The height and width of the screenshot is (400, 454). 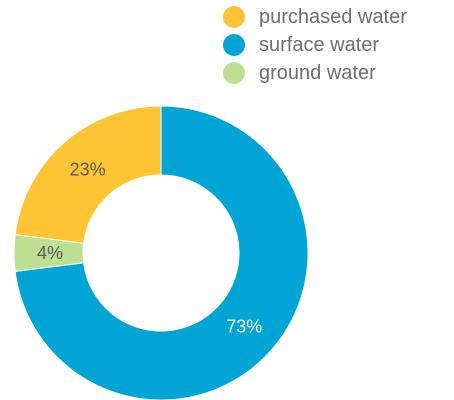 What do you see at coordinates (333, 17) in the screenshot?
I see `legend-label-purchased-water: purchased water` at bounding box center [333, 17].